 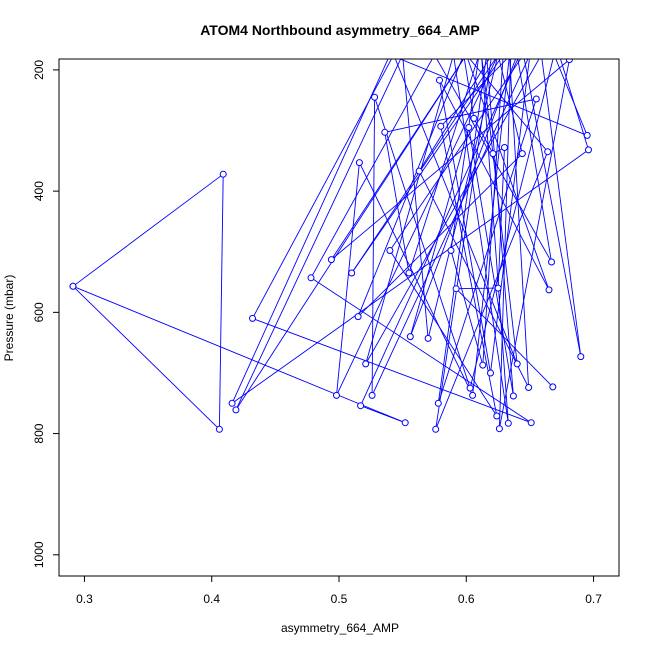 I want to click on x-tick-label: 0.6, so click(x=466, y=599).